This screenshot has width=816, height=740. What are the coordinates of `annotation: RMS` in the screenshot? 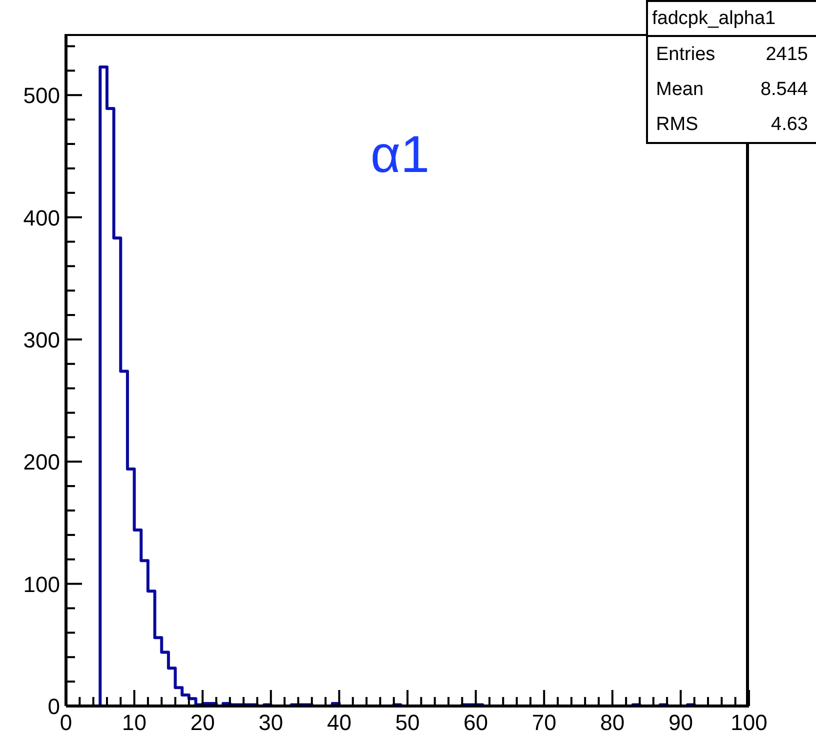 It's located at (677, 125).